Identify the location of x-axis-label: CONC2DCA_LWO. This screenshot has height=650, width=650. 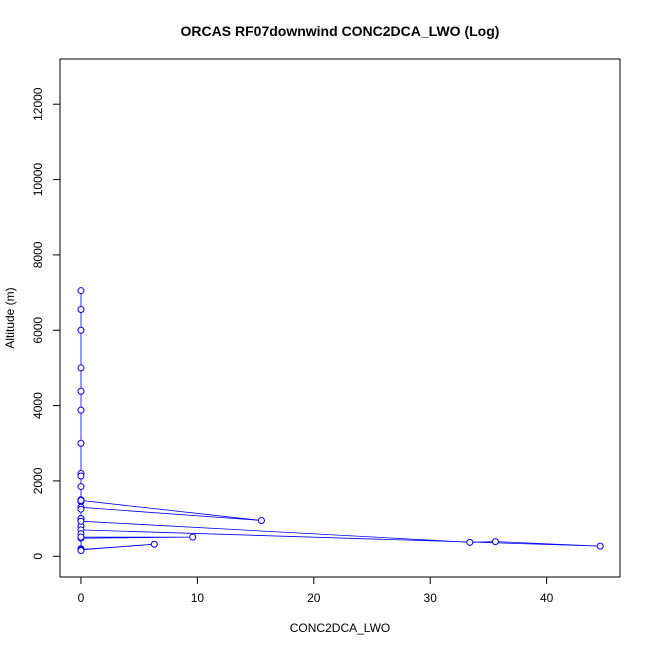
(340, 628).